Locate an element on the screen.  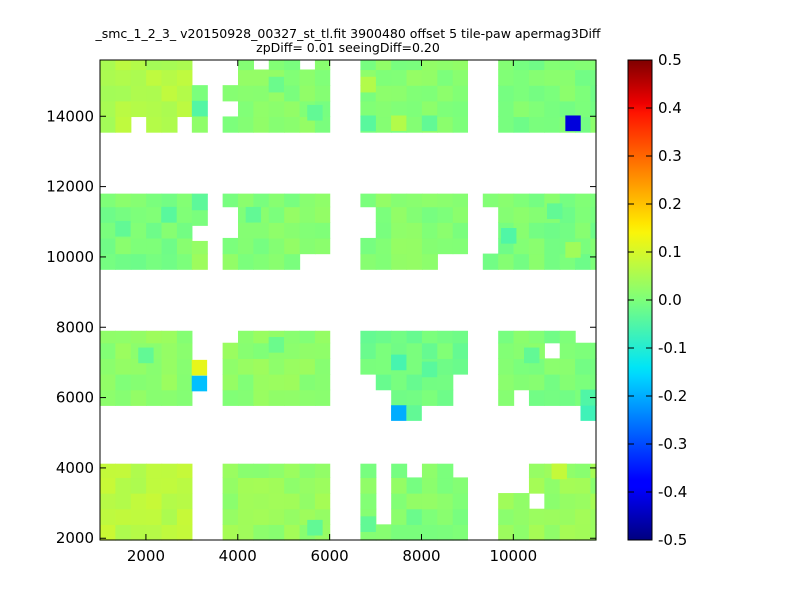
y-tick-label: 8000 is located at coordinates (75, 327).